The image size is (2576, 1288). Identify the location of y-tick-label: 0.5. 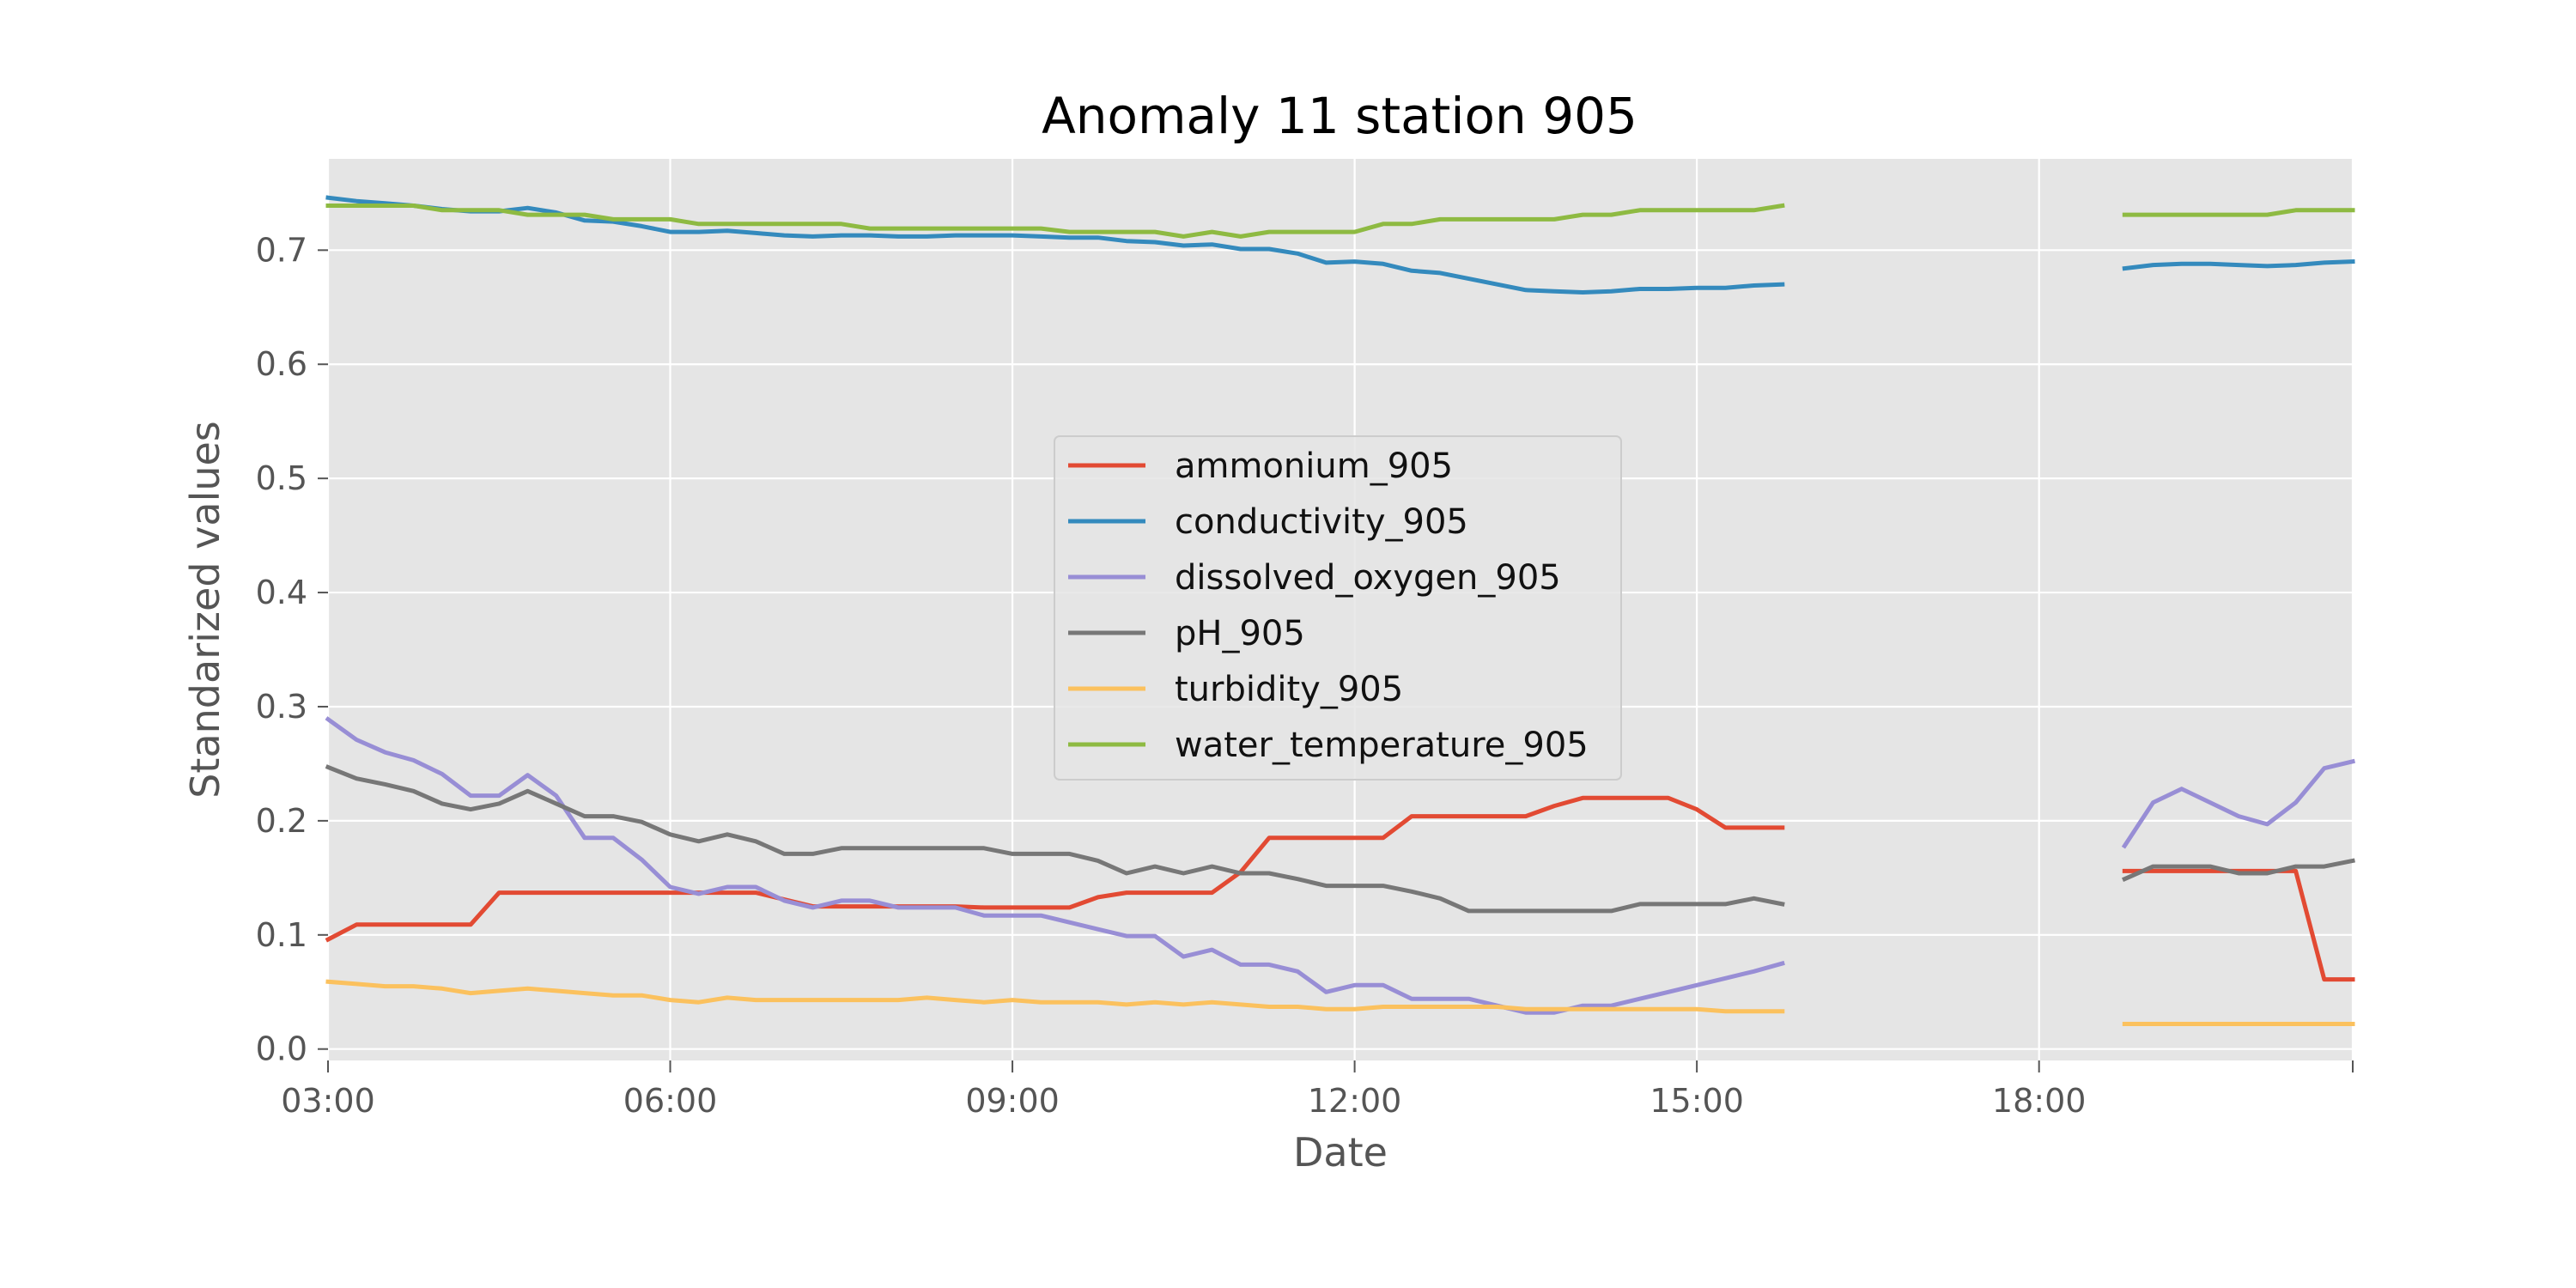
(281, 478).